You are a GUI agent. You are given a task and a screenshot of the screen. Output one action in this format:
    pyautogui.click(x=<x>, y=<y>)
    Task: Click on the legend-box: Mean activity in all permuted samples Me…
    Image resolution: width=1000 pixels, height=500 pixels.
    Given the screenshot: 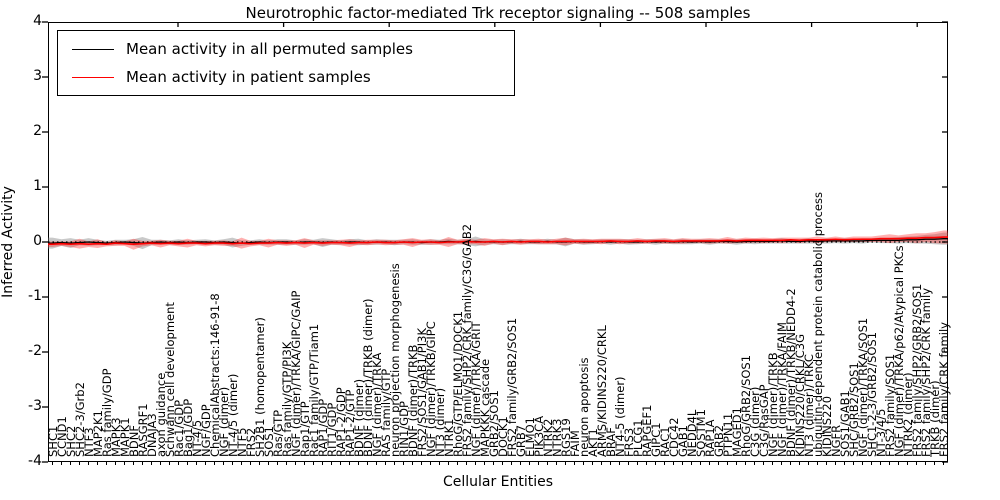 What is the action you would take?
    pyautogui.click(x=286, y=63)
    